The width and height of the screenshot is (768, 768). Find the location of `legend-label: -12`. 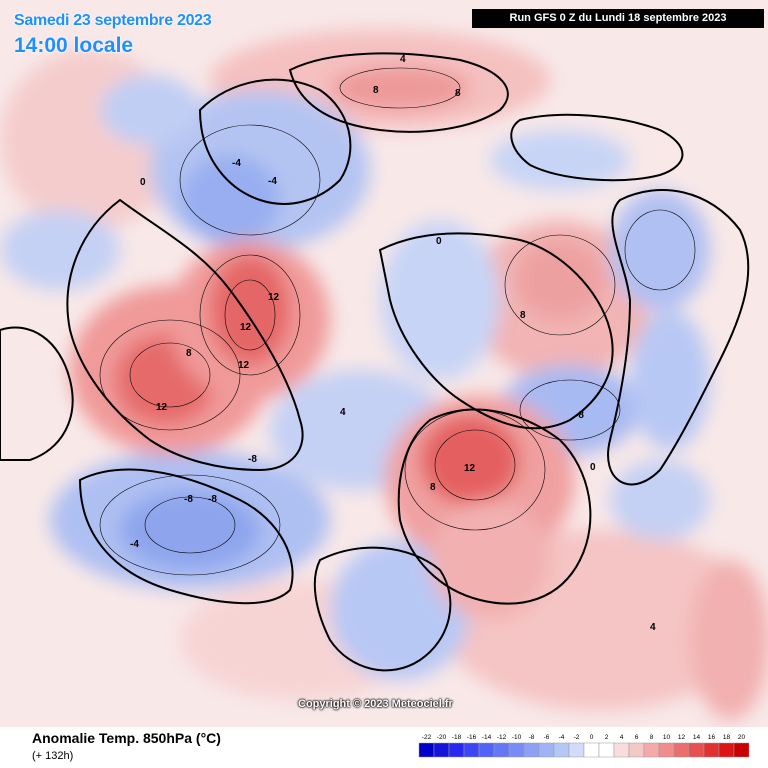

legend-label: -12 is located at coordinates (502, 737).